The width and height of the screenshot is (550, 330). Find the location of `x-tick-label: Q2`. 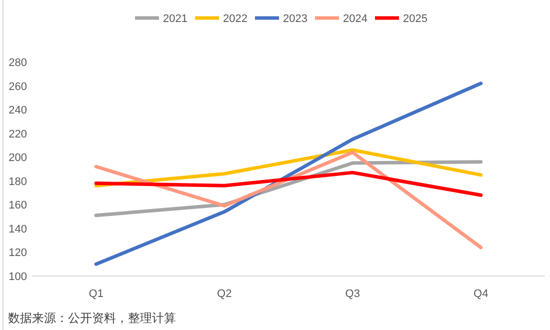

x-tick-label: Q2 is located at coordinates (224, 294).